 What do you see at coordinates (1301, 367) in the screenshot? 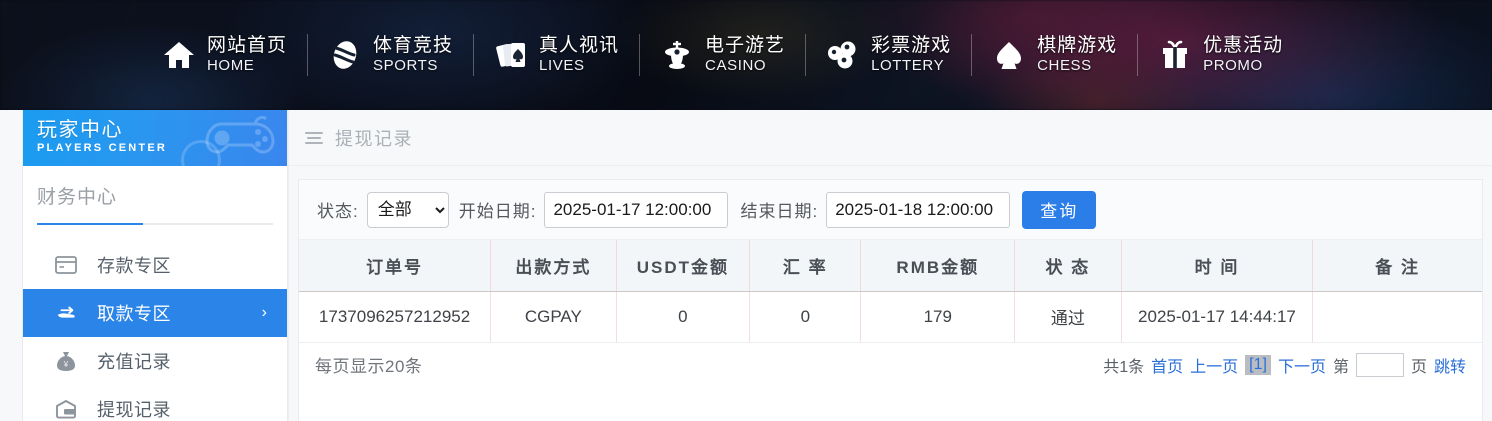
I see `next-page-link: 下一页` at bounding box center [1301, 367].